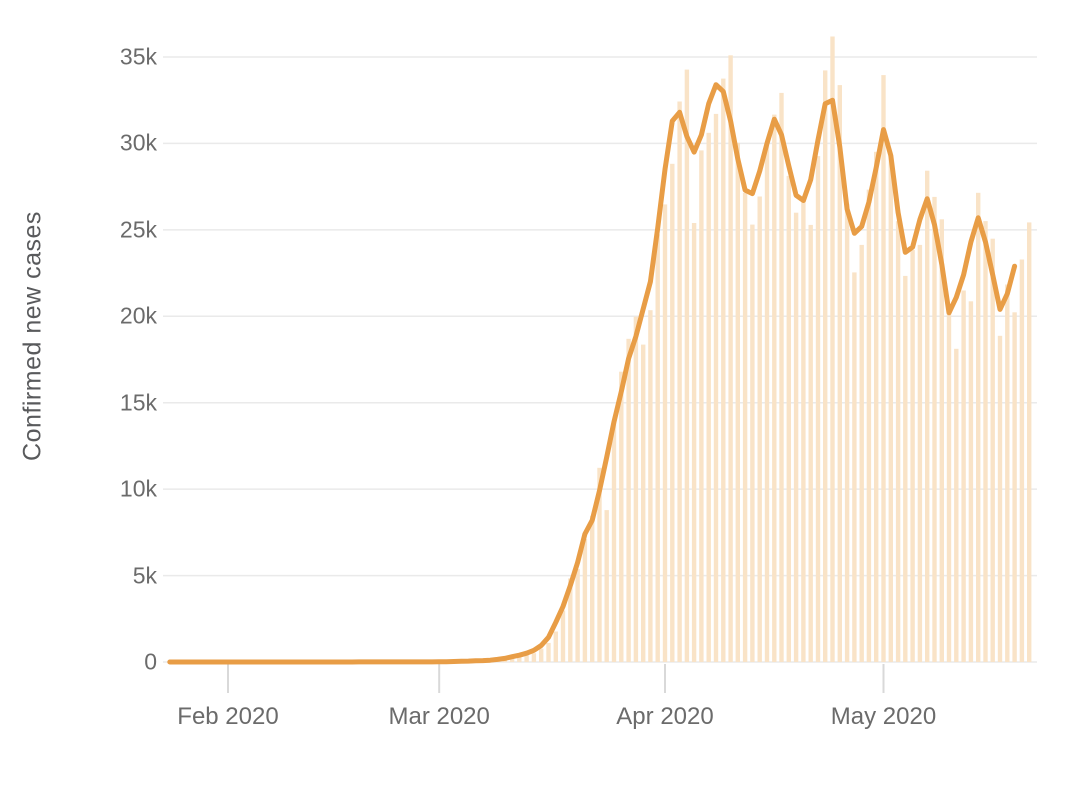  What do you see at coordinates (228, 716) in the screenshot?
I see `x-tick-label: Feb 2020` at bounding box center [228, 716].